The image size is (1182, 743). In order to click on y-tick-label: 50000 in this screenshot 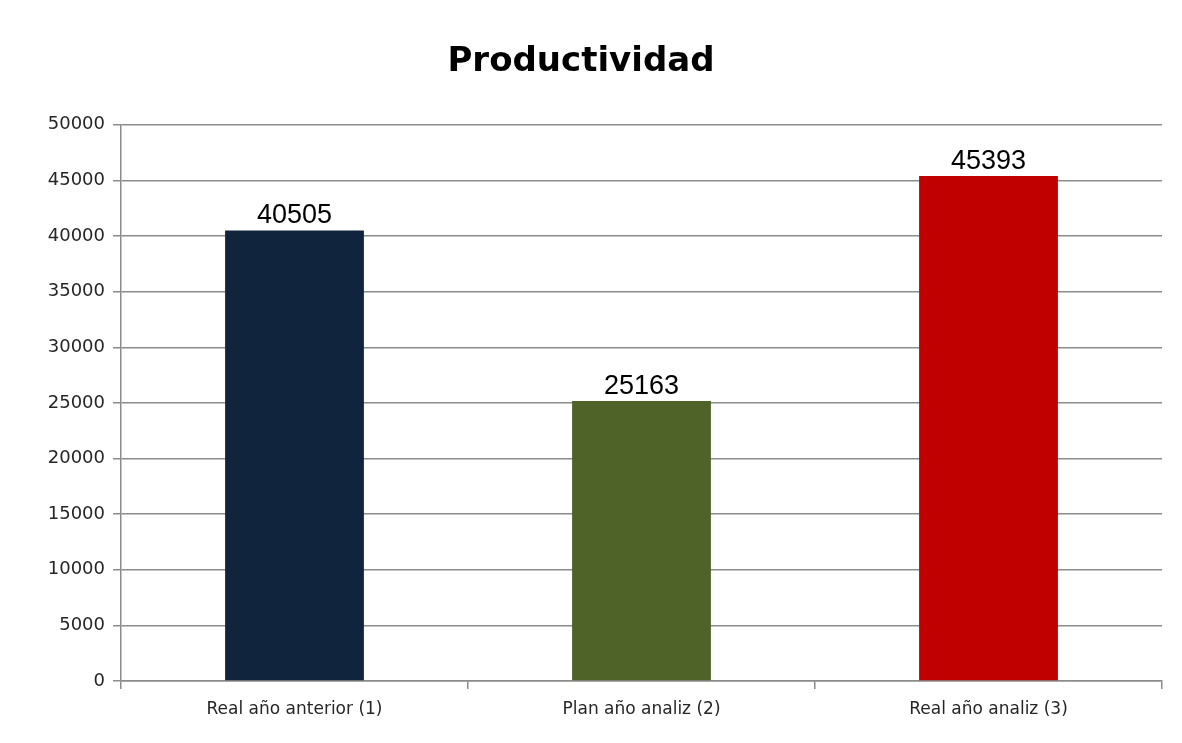, I will do `click(76, 123)`.